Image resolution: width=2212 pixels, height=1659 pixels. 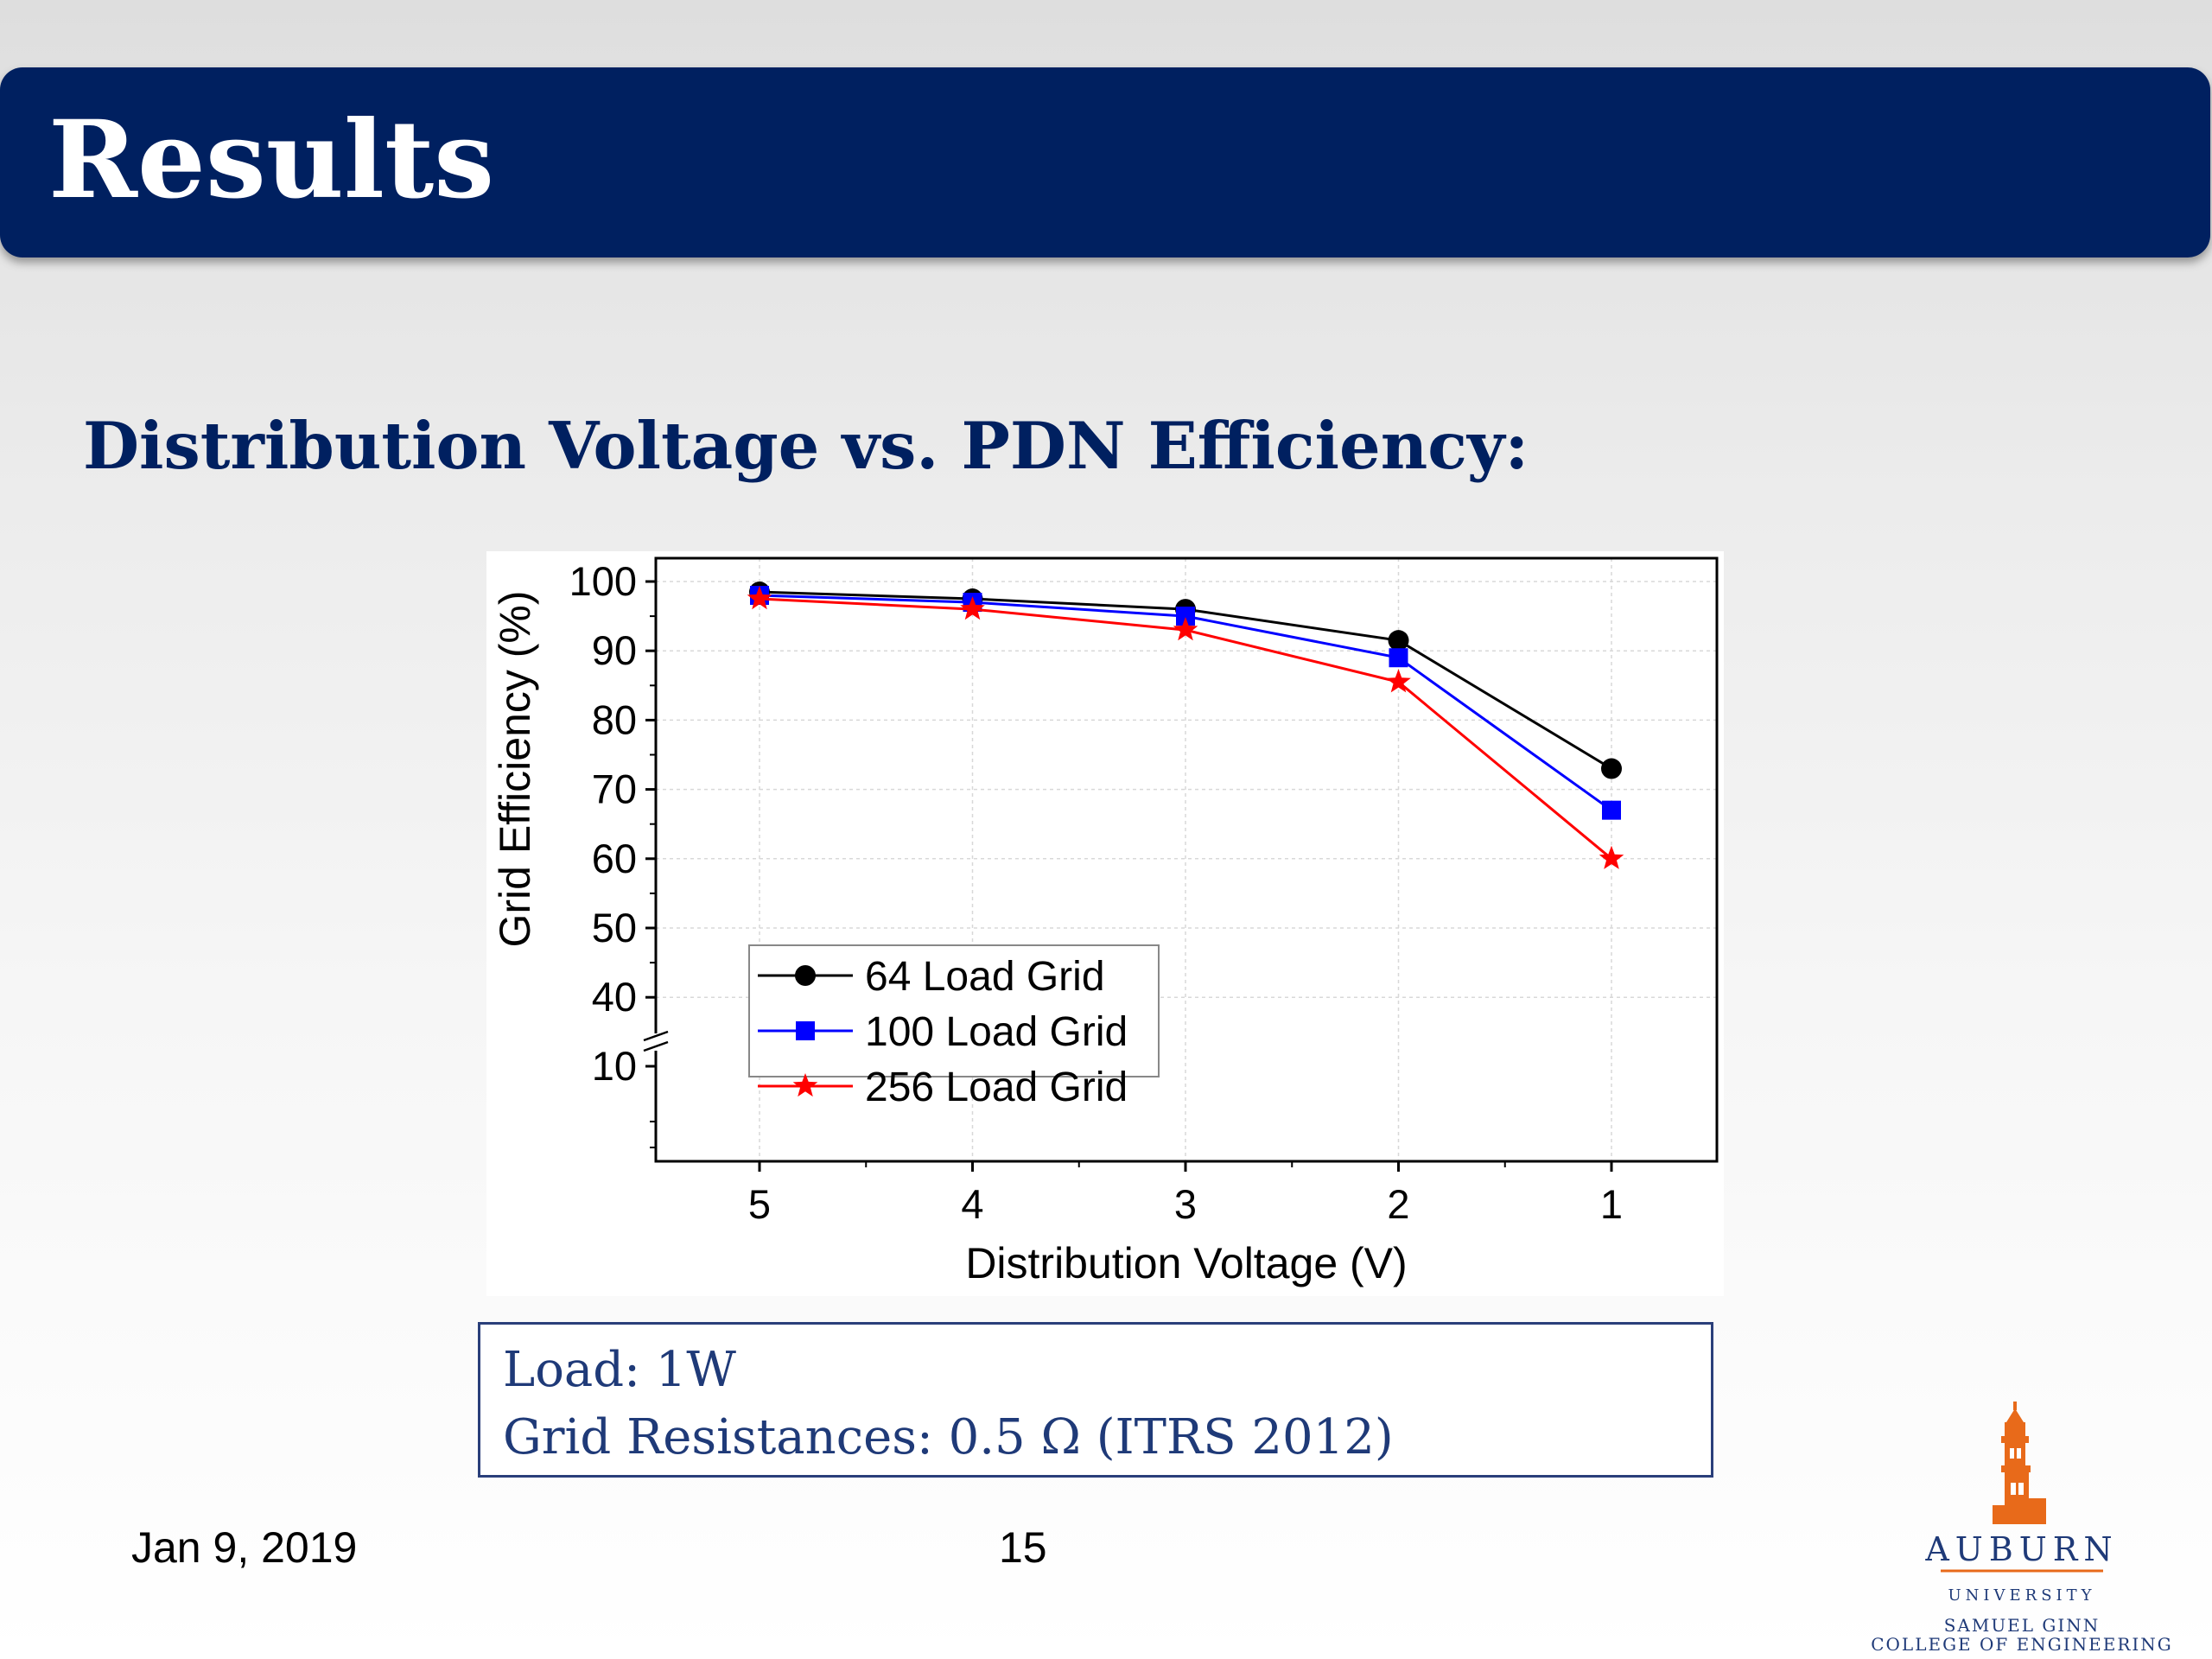 I want to click on info-grid-resistances: Grid Resistances: 0.5 Ω (ITRS 2012), so click(x=948, y=1437).